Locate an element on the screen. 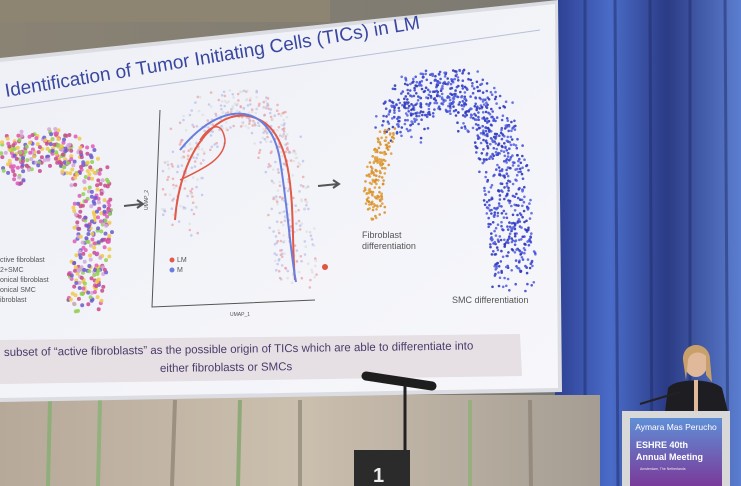  arrow is located at coordinates (134, 204).